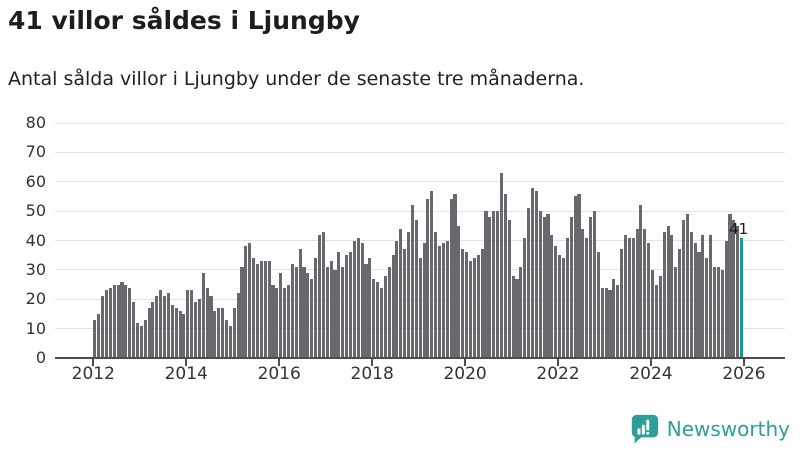  I want to click on x-tick-label: 2012, so click(93, 374).